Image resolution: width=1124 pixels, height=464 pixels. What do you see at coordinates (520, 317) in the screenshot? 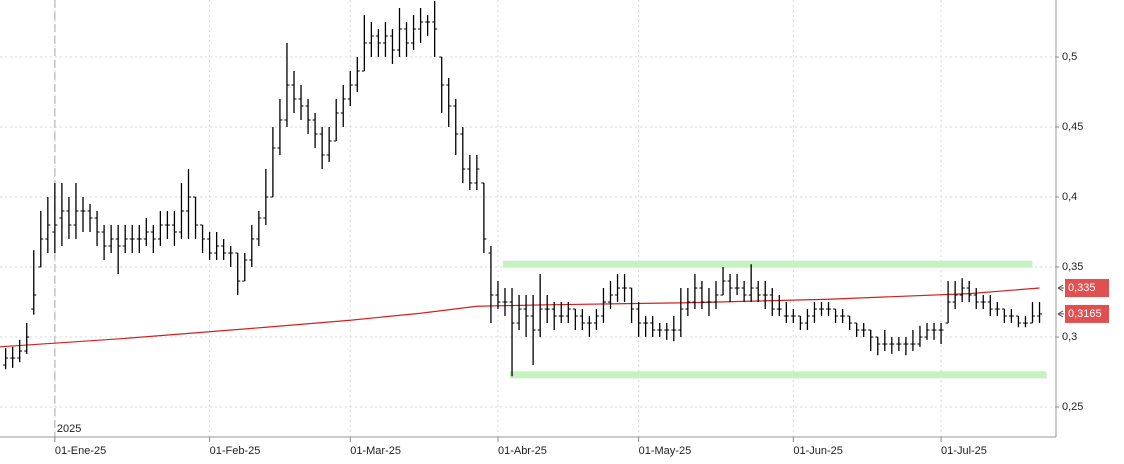
I see `moving-average` at bounding box center [520, 317].